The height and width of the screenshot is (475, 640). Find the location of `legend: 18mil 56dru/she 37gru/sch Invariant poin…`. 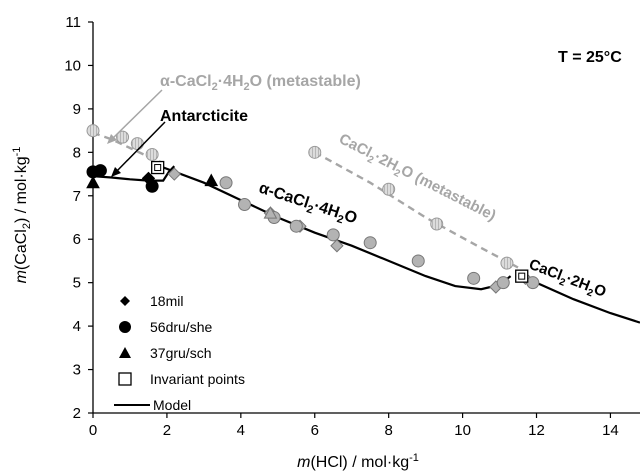

legend: 18mil 56dru/she 37gru/sch Invariant poin… is located at coordinates (179, 353).